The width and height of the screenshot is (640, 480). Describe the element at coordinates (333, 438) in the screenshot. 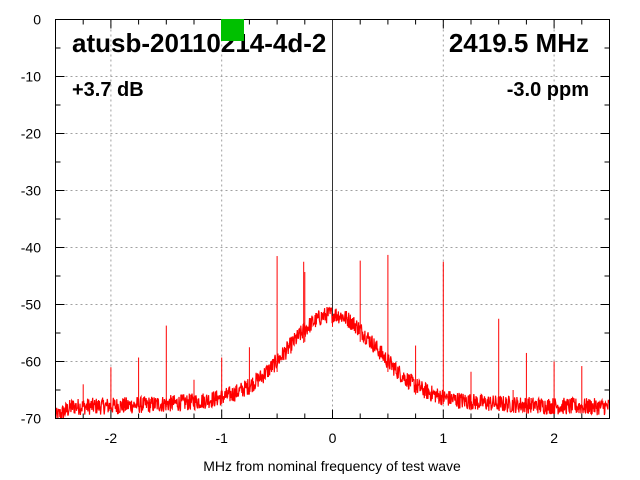

I see `x-tick-label: 0` at that location.